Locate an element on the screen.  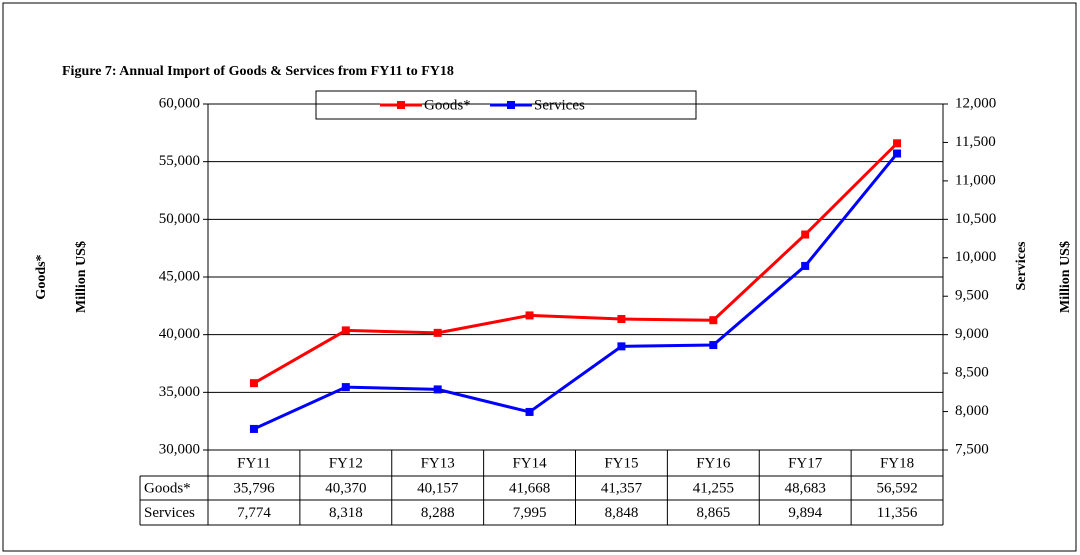
table-value: 11,356 is located at coordinates (897, 513).